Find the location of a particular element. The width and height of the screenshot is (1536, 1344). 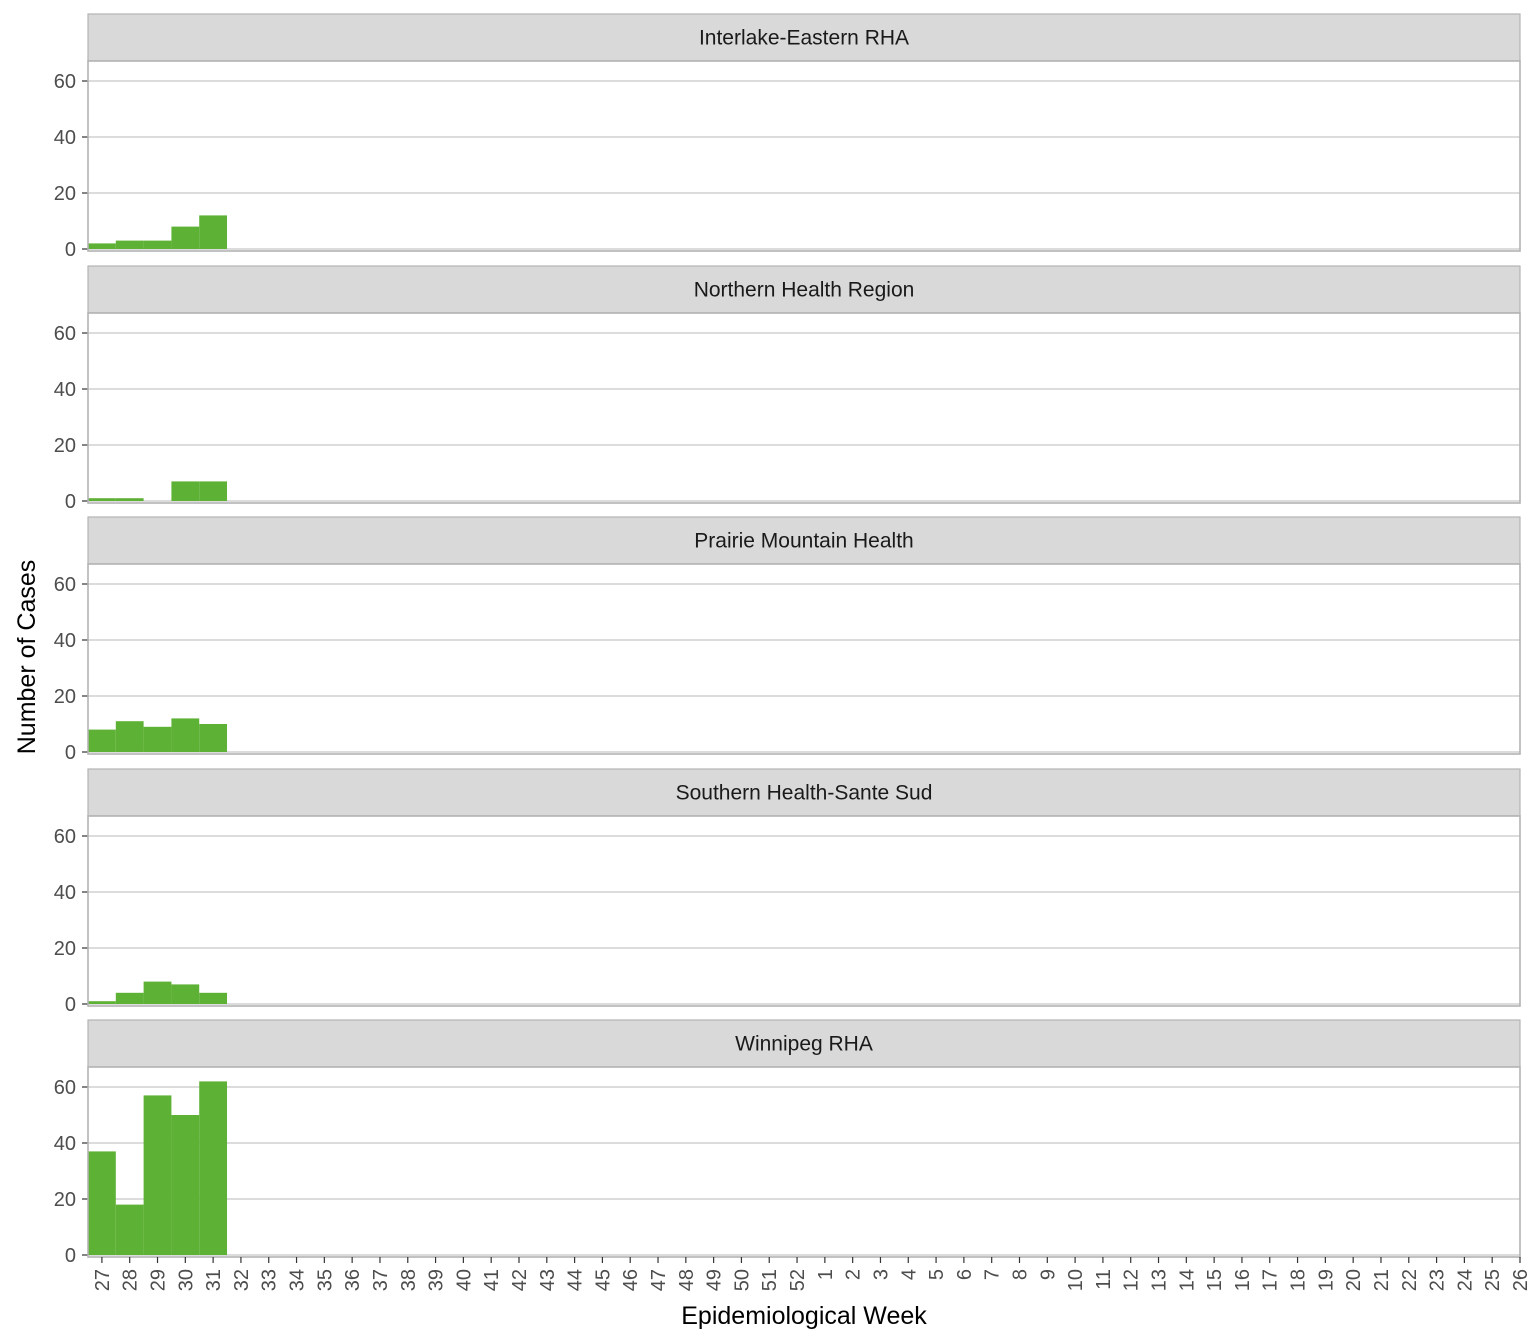

x-tick-label: 33 is located at coordinates (270, 1280).